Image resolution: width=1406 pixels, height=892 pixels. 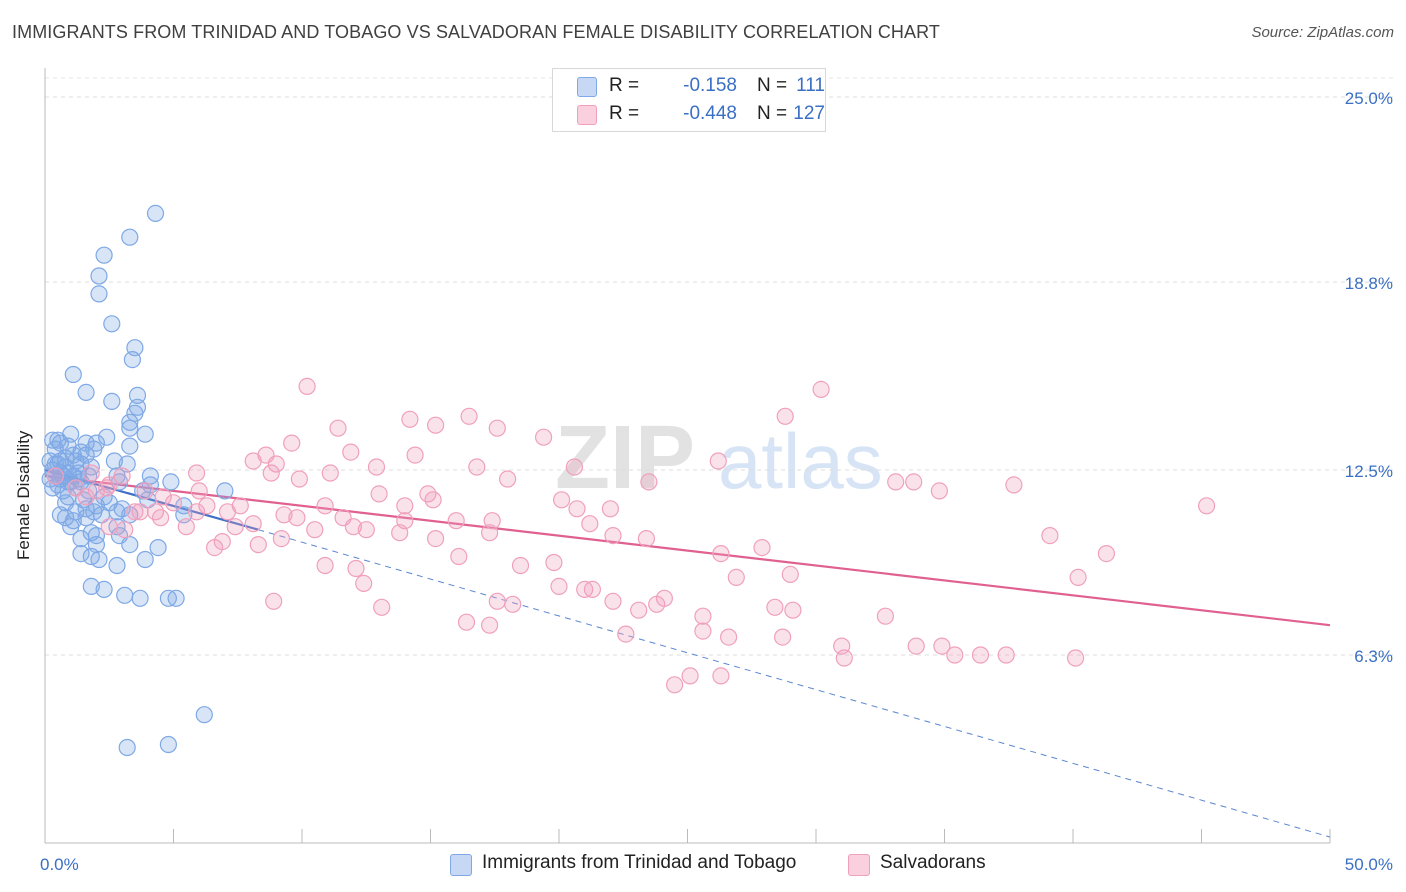 I want to click on y-tick-label: 6.3%, so click(x=1373, y=656).